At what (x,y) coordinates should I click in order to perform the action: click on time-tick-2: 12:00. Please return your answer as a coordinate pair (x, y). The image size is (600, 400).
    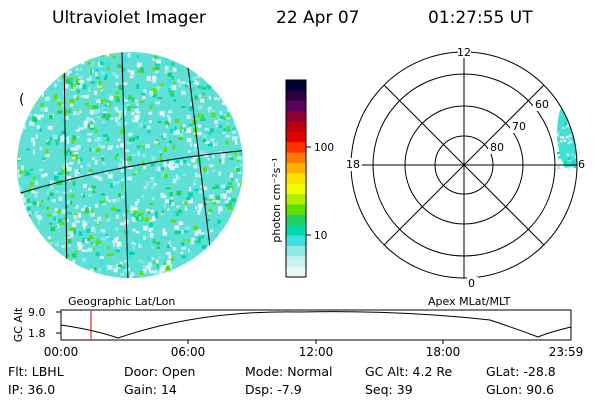
    Looking at the image, I should click on (316, 352).